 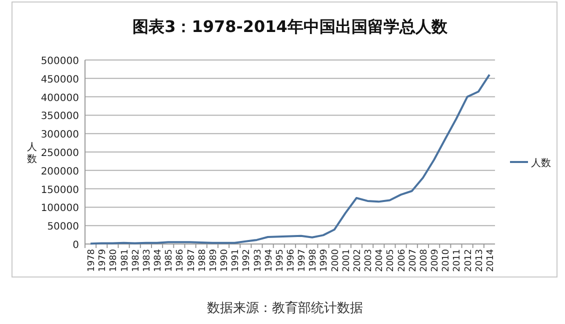 What do you see at coordinates (59, 172) in the screenshot?
I see `y-tick-label: 200000` at bounding box center [59, 172].